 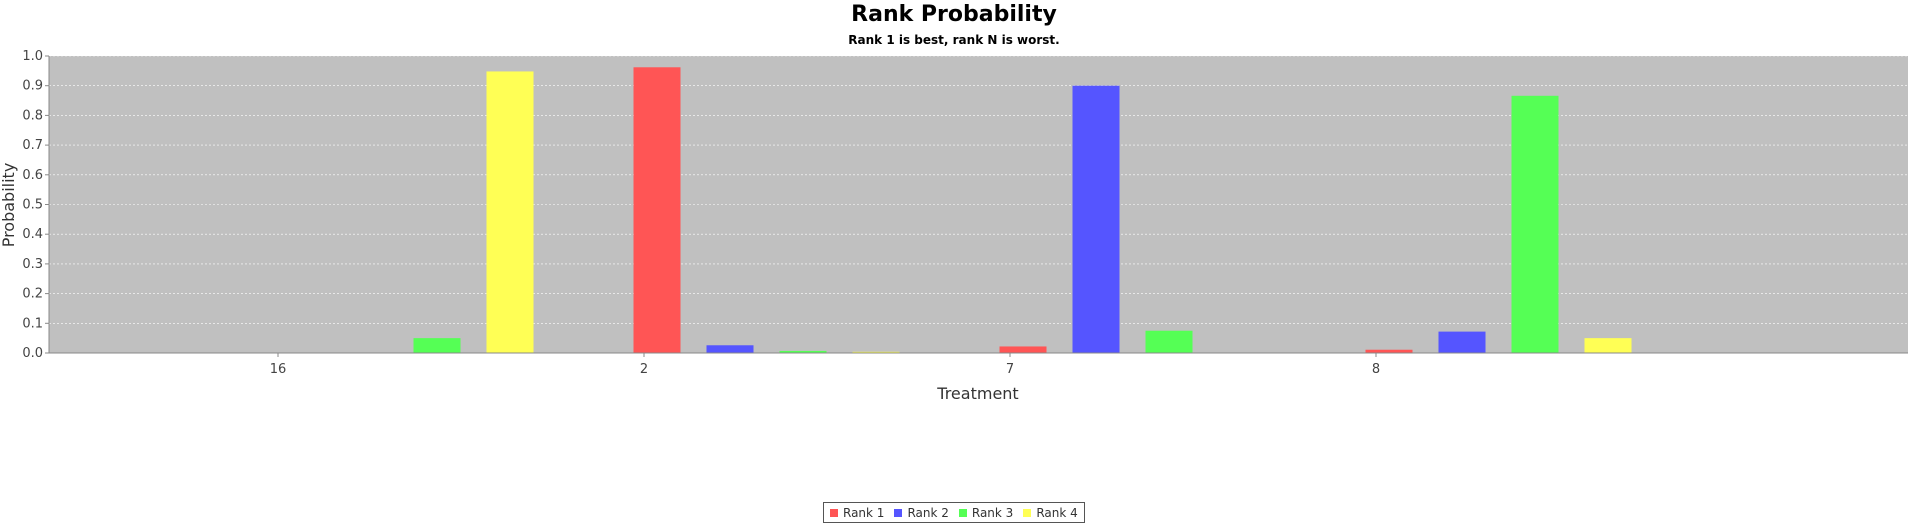 What do you see at coordinates (32, 56) in the screenshot?
I see `y-tick-label: 1.0` at bounding box center [32, 56].